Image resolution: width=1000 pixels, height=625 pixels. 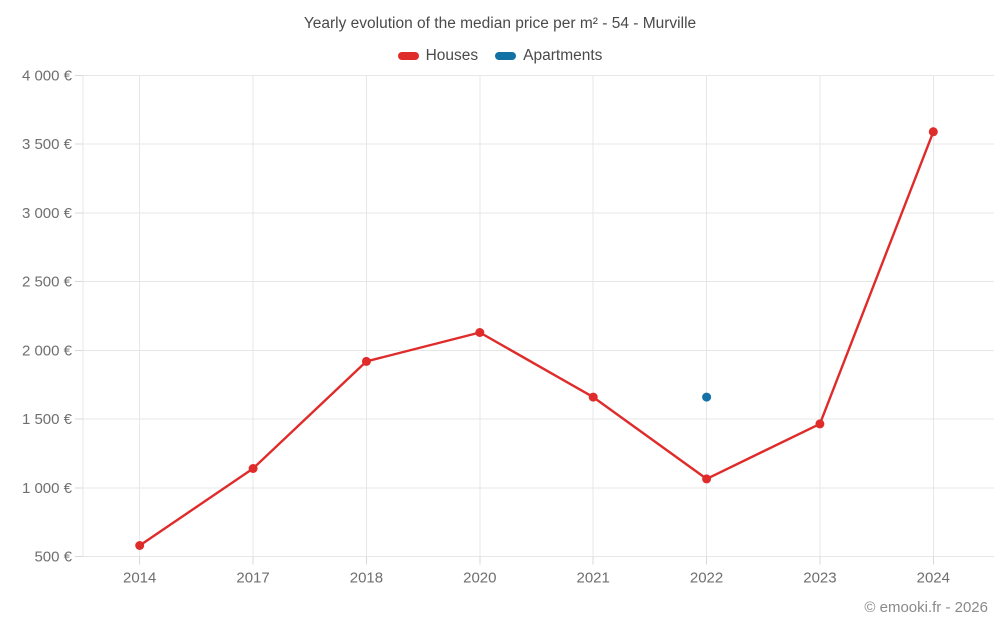 What do you see at coordinates (933, 132) in the screenshot?
I see `point-houses-2024` at bounding box center [933, 132].